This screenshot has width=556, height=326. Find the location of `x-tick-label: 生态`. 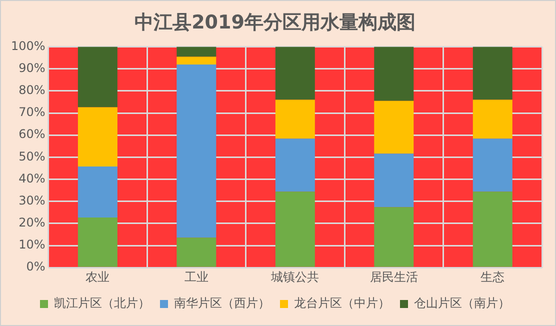

x-tick-label: 生态 is located at coordinates (492, 277).